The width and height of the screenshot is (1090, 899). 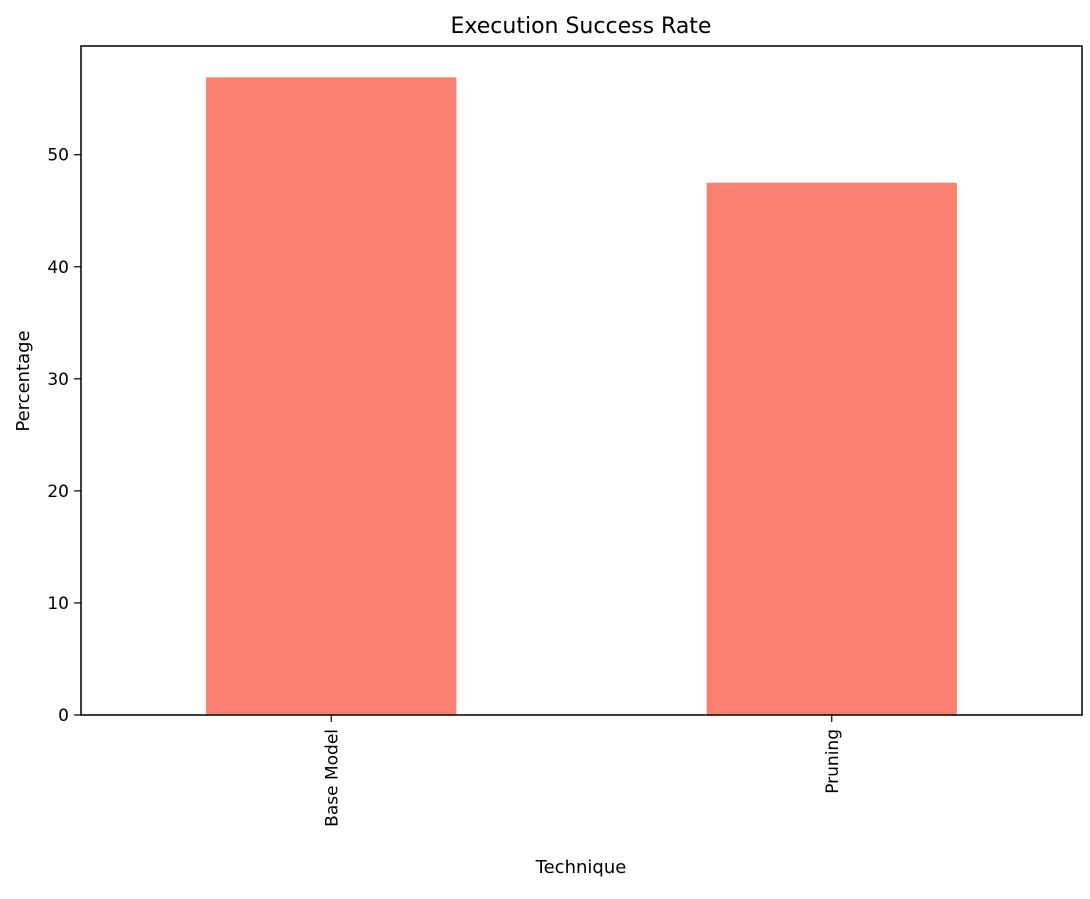 What do you see at coordinates (58, 604) in the screenshot?
I see `y-tick-label: 10` at bounding box center [58, 604].